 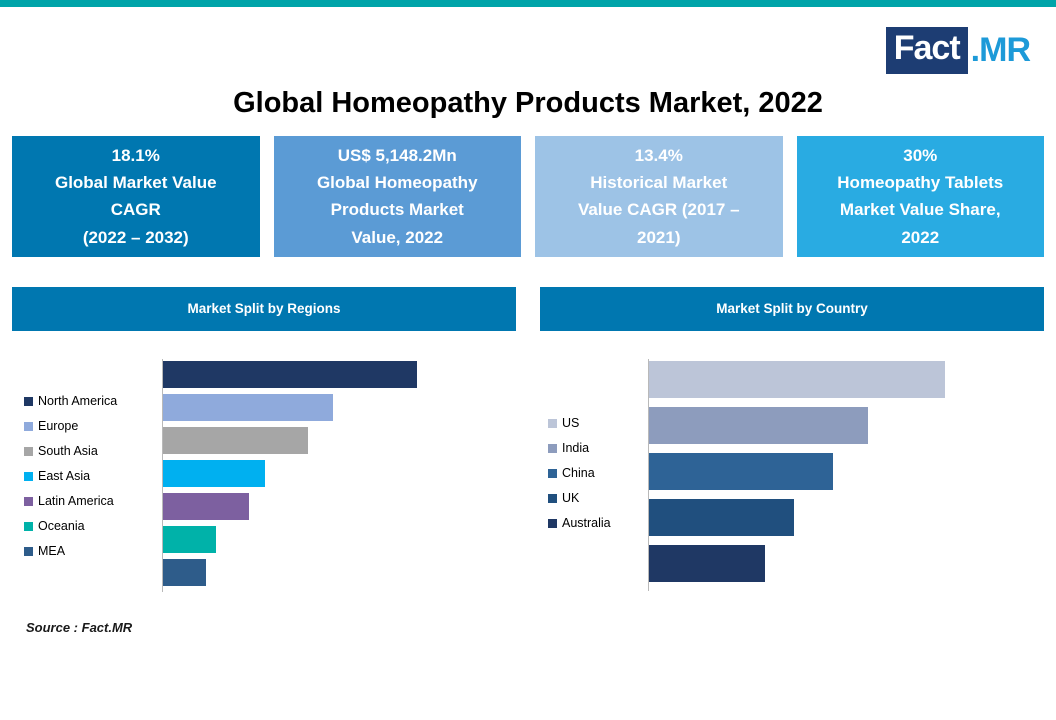 I want to click on legend-item: North America, so click(x=93, y=401).